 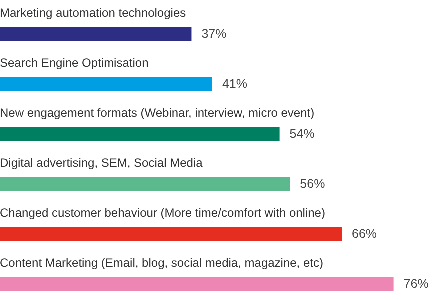 What do you see at coordinates (162, 263) in the screenshot?
I see `y-tick-label: Content Marketing (Email, blog, social media, magazine, etc)` at bounding box center [162, 263].